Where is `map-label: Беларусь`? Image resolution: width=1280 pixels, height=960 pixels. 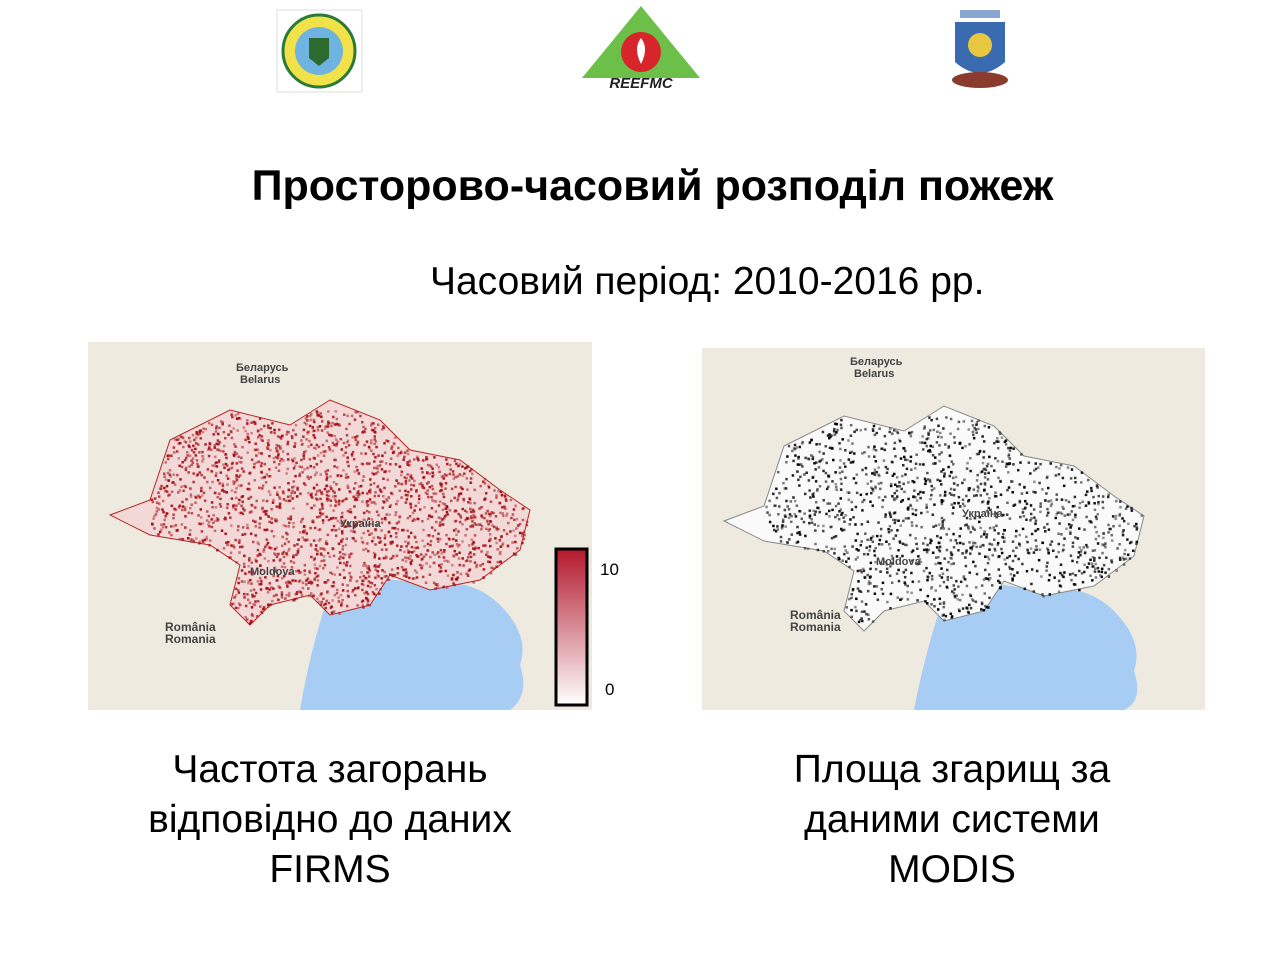
map-label: Беларусь is located at coordinates (876, 362).